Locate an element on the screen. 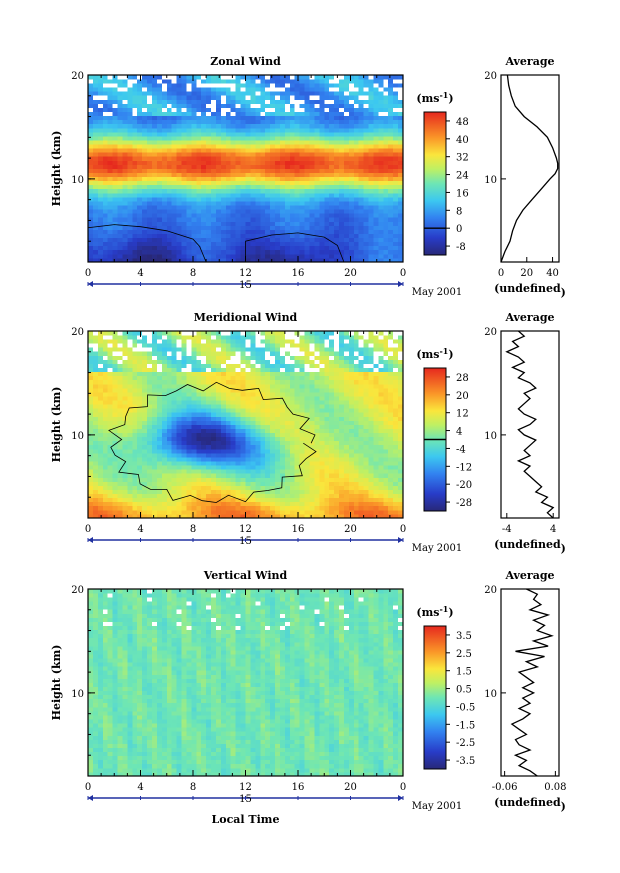  colorbar-unit: (ms-1) is located at coordinates (434, 97).